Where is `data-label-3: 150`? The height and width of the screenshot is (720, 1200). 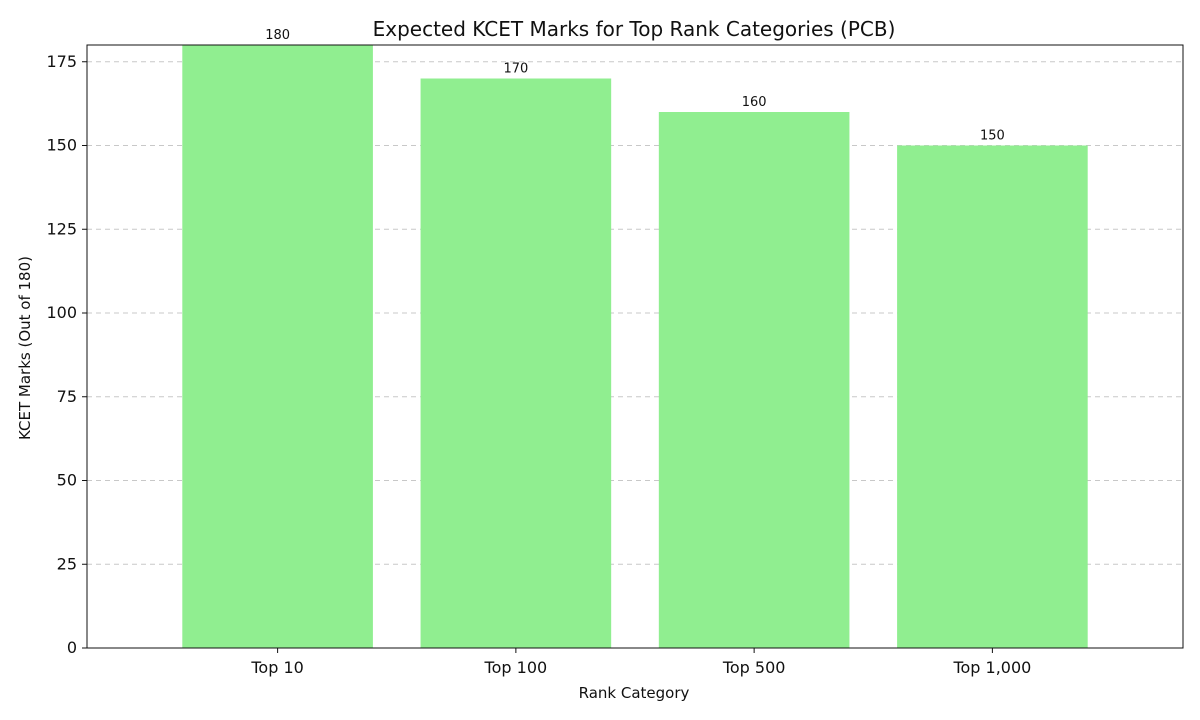
data-label-3: 150 is located at coordinates (992, 136).